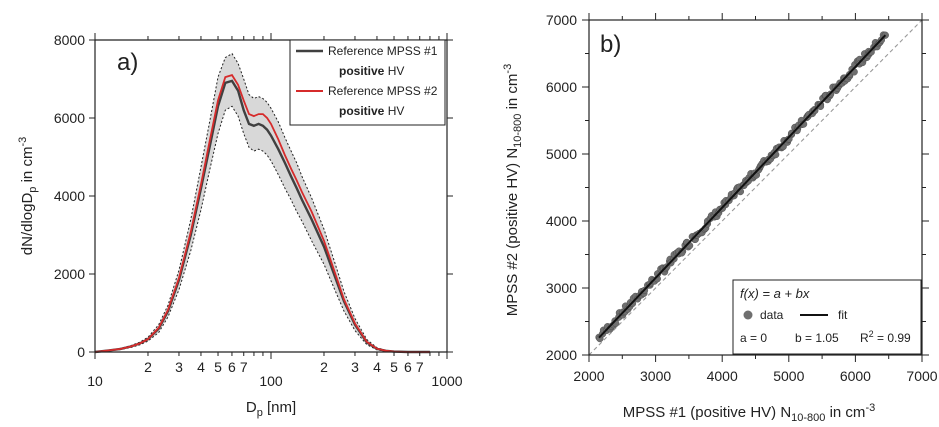  I want to click on legend-label-data: data, so click(772, 315).